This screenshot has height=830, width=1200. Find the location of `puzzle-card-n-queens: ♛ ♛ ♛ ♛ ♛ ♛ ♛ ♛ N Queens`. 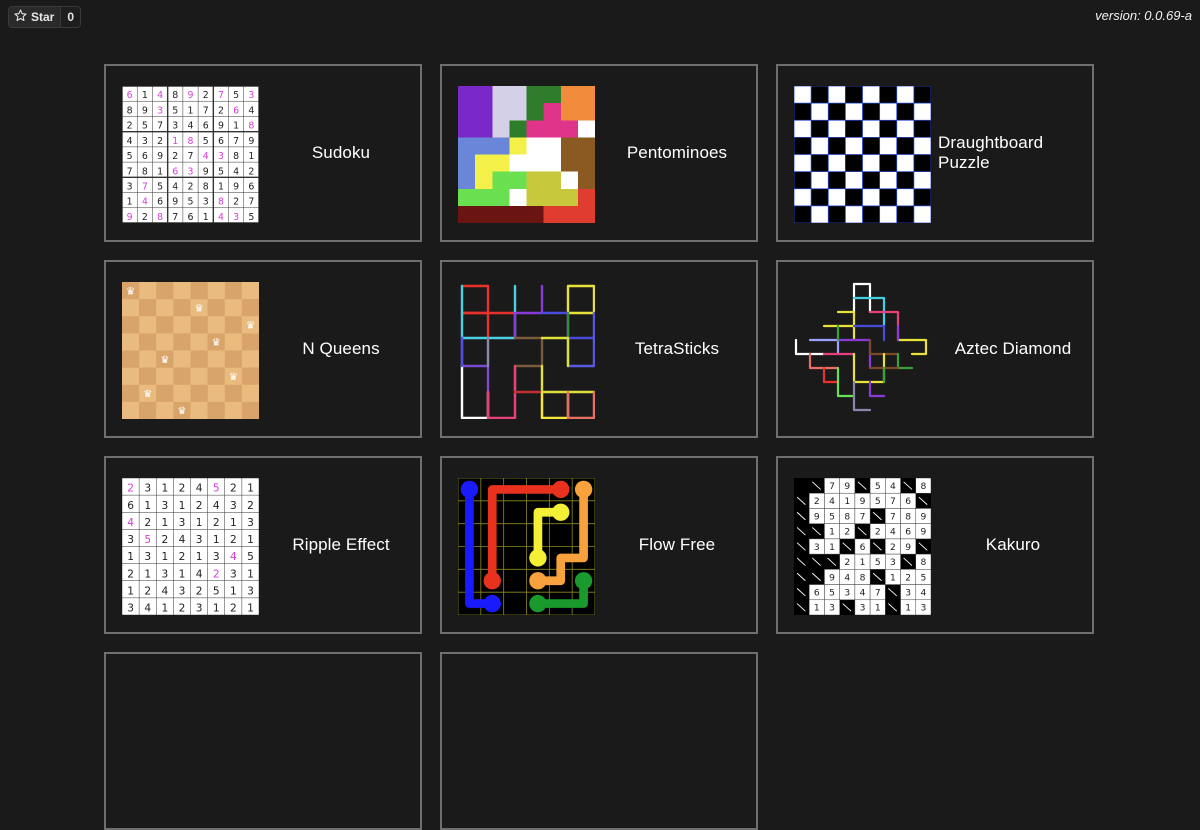

puzzle-card-n-queens: ♛ ♛ ♛ ♛ ♛ ♛ ♛ ♛ N Queens is located at coordinates (263, 349).